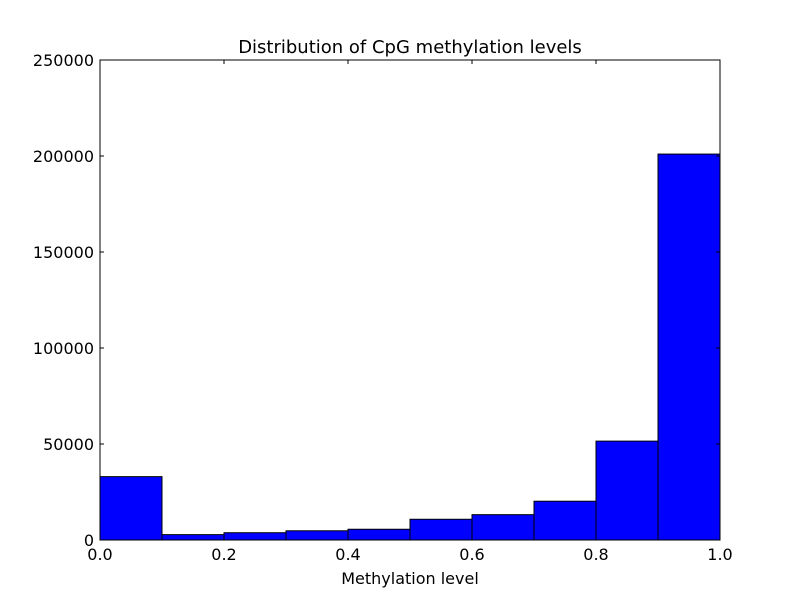  What do you see at coordinates (68, 444) in the screenshot?
I see `y-tick-label: 50000` at bounding box center [68, 444].